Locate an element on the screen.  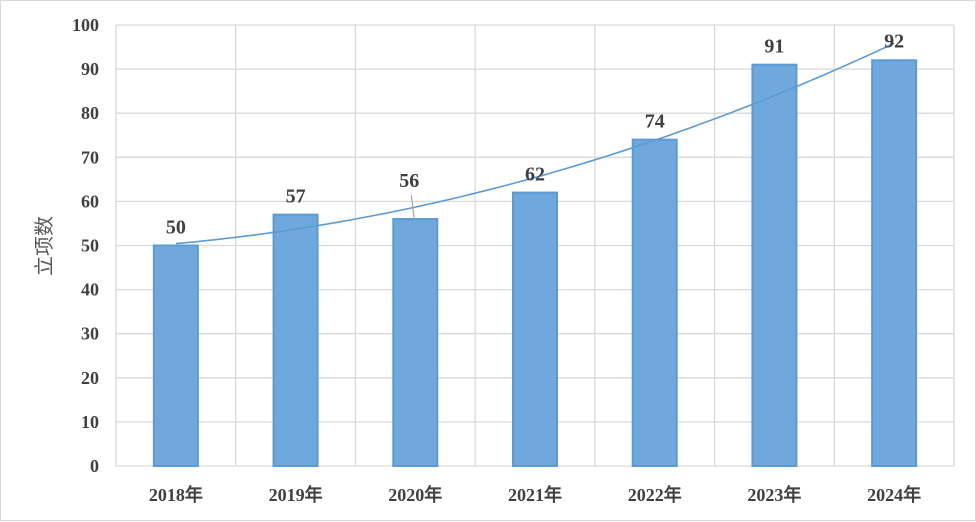
y-tick-label: 50 is located at coordinates (90, 246).